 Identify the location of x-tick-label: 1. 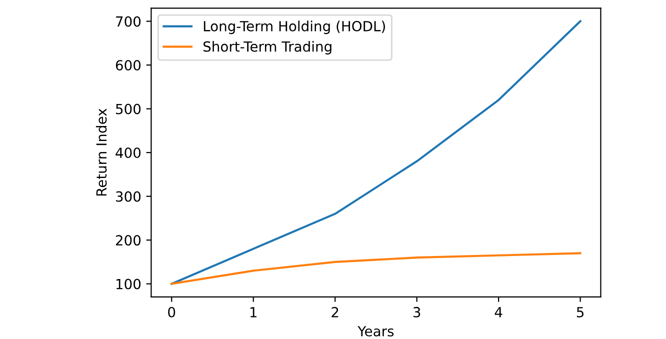
(253, 312).